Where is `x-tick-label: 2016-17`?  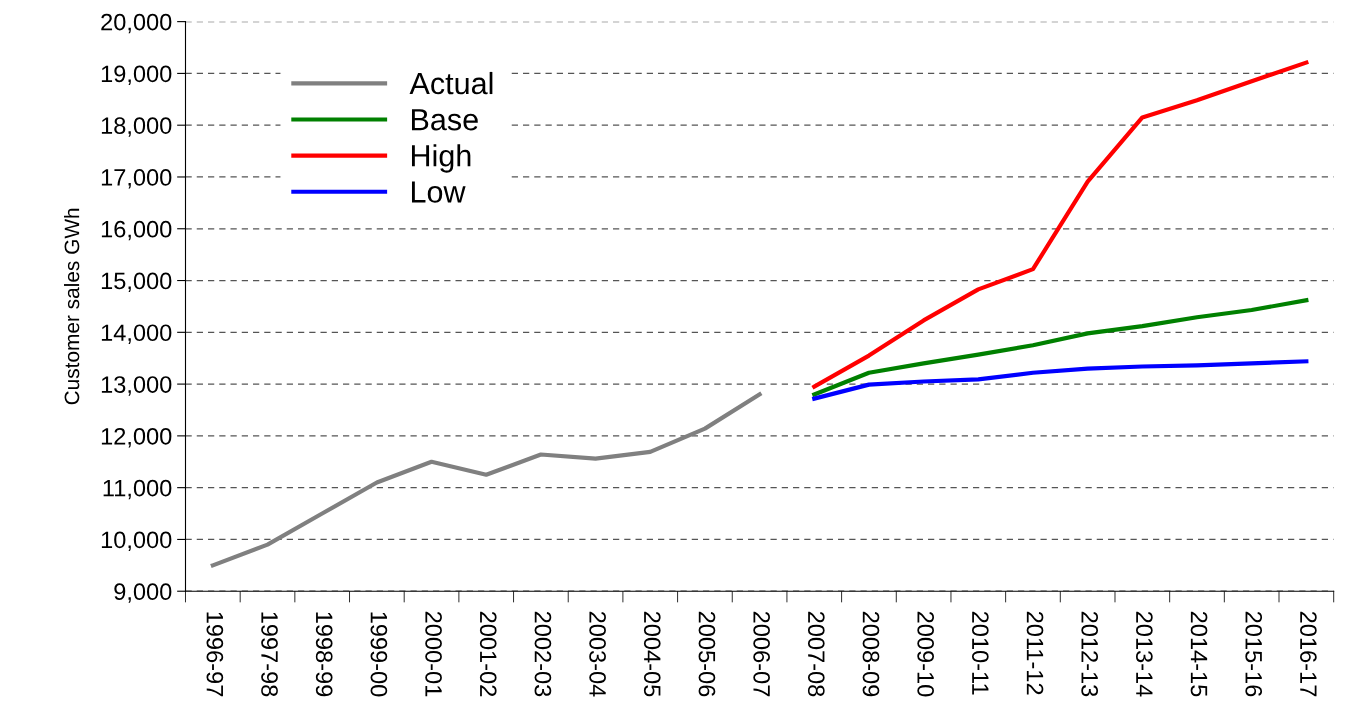
x-tick-label: 2016-17 is located at coordinates (1308, 654).